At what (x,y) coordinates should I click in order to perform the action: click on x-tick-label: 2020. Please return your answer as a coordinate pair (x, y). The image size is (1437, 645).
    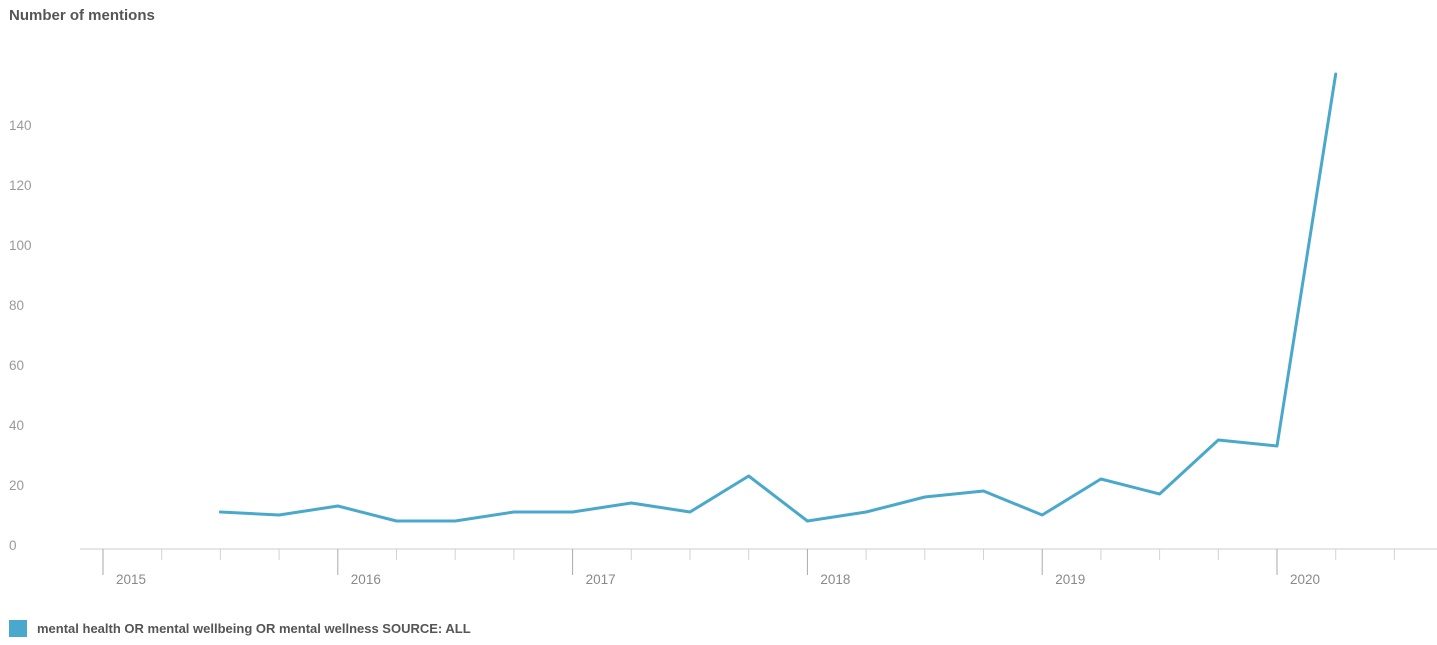
    Looking at the image, I should click on (1305, 579).